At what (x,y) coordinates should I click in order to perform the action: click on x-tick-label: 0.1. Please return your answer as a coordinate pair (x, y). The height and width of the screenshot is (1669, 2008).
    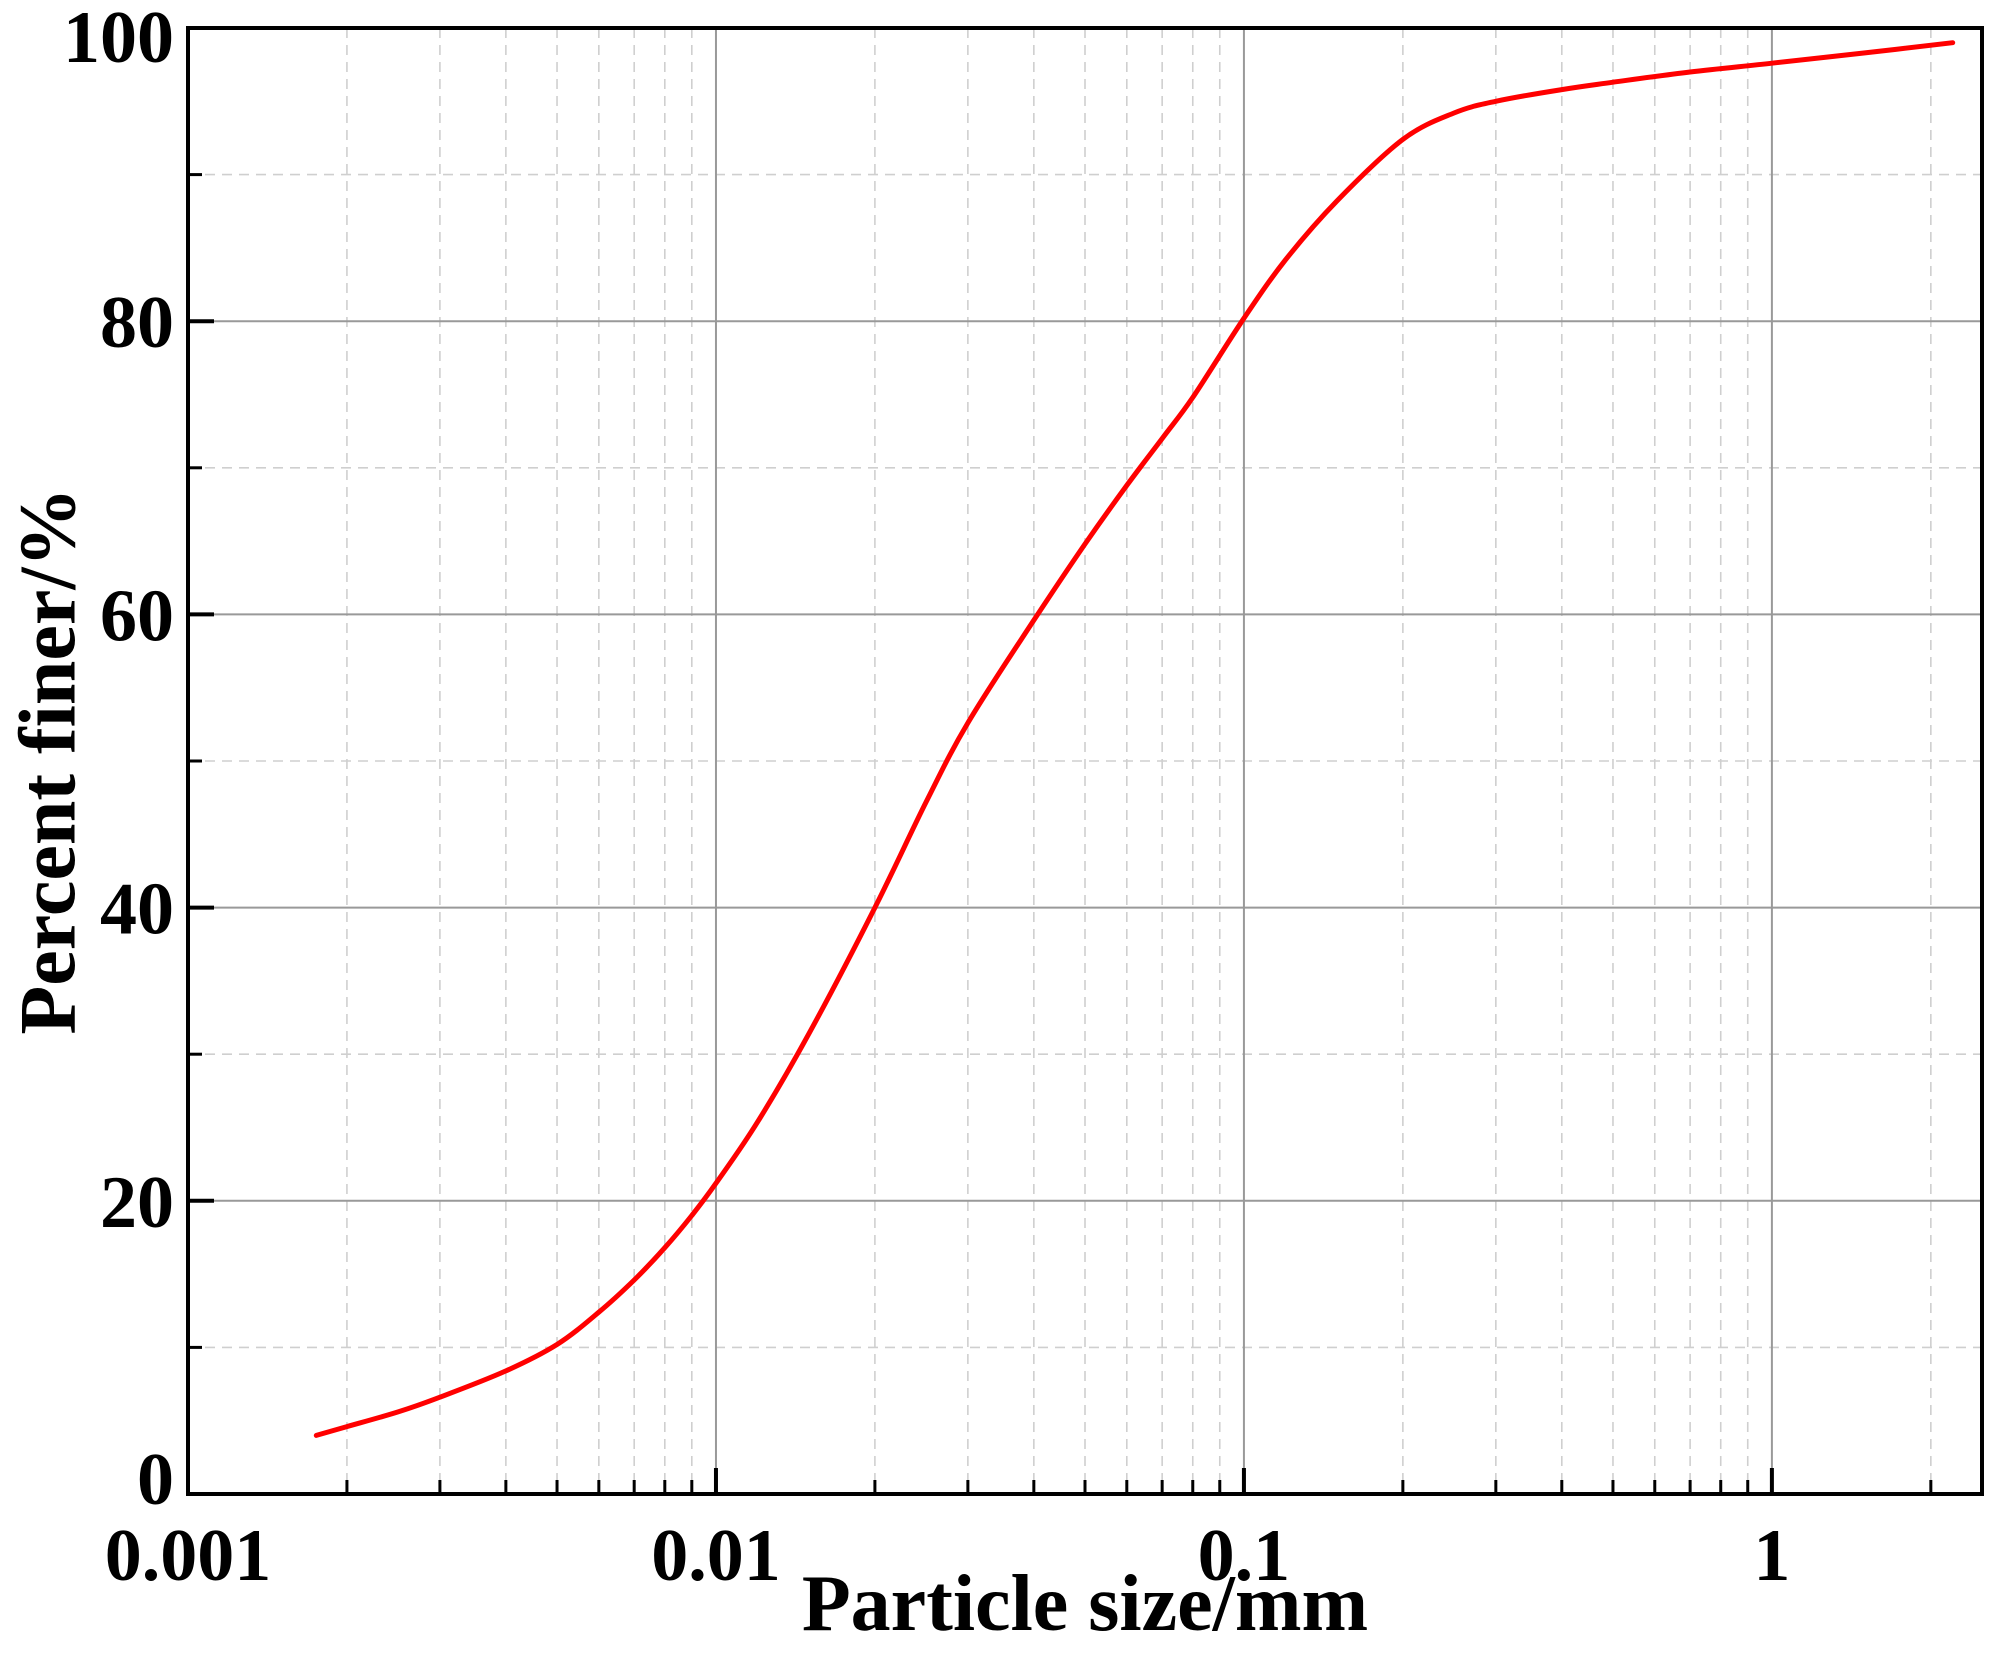
    Looking at the image, I should click on (1244, 1556).